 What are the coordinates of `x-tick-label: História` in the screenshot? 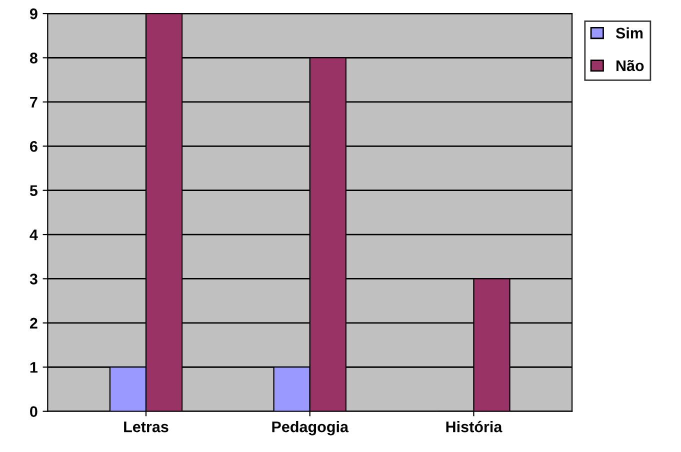 It's located at (474, 426).